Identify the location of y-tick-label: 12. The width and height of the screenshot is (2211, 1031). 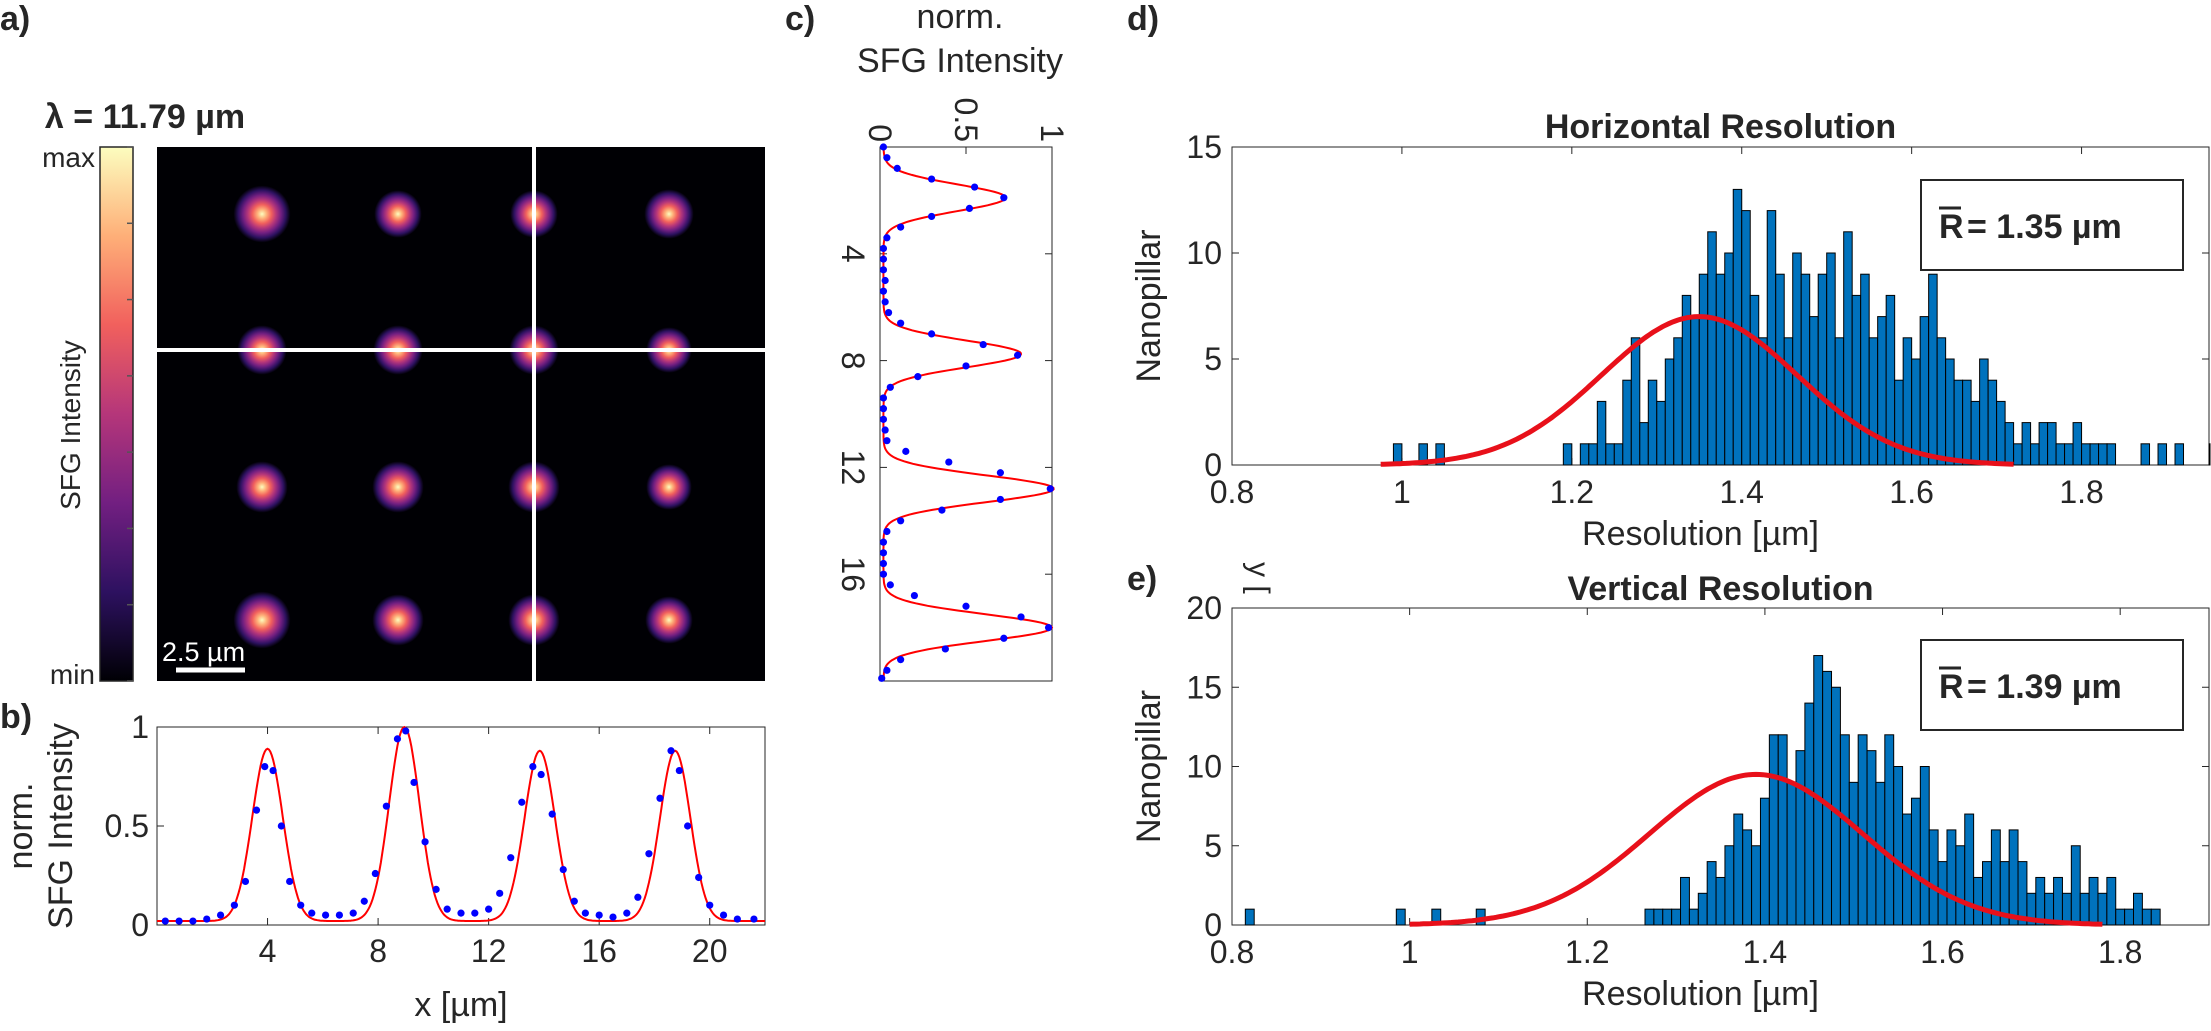
(853, 468).